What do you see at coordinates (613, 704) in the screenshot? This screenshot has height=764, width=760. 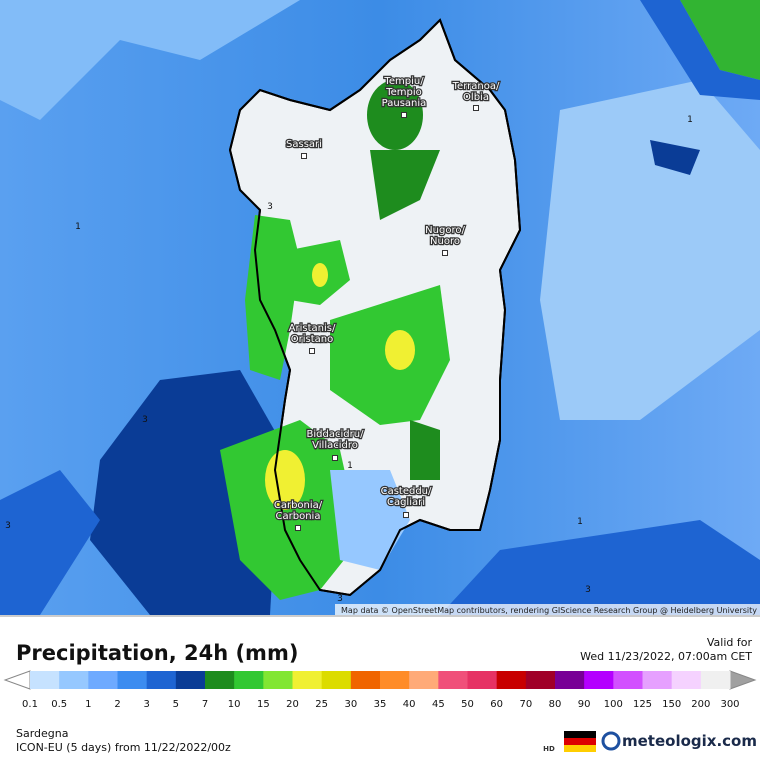 I see `legend-tick-label: 100` at bounding box center [613, 704].